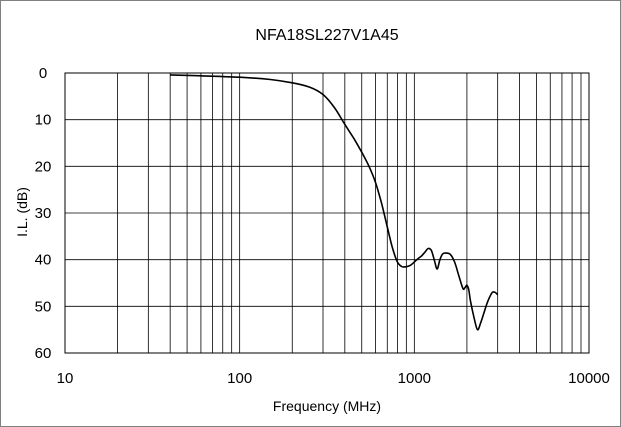 Image resolution: width=621 pixels, height=427 pixels. Describe the element at coordinates (43, 73) in the screenshot. I see `y-tick-label: 0` at that location.